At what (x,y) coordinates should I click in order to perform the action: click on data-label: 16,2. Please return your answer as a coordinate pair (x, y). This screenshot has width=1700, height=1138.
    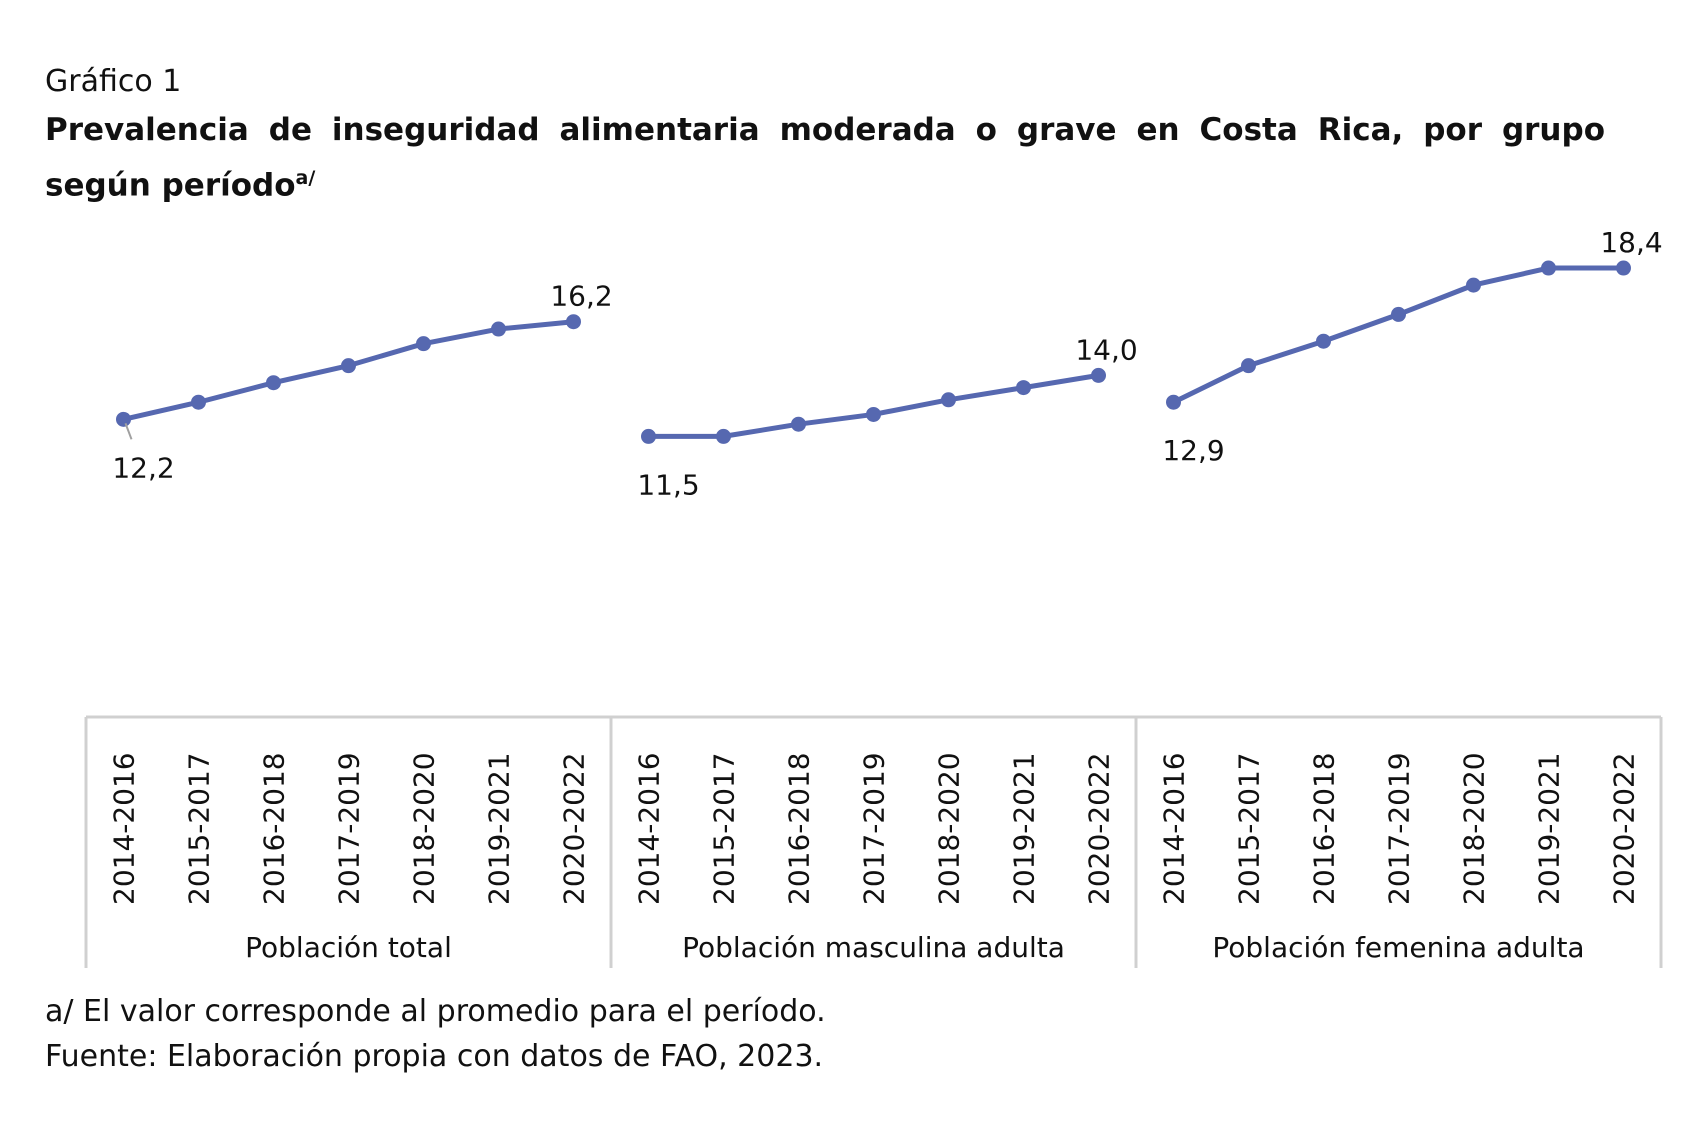
    Looking at the image, I should click on (581, 296).